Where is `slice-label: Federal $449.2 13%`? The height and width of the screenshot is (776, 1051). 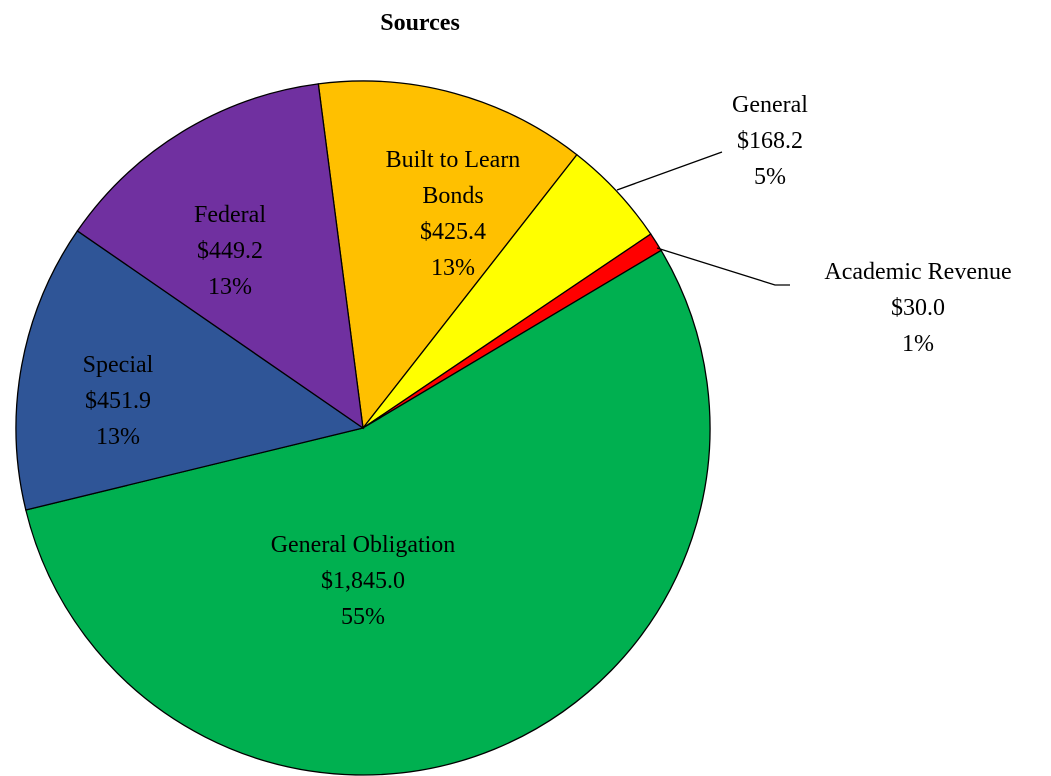
slice-label: Federal $449.2 13% is located at coordinates (230, 251).